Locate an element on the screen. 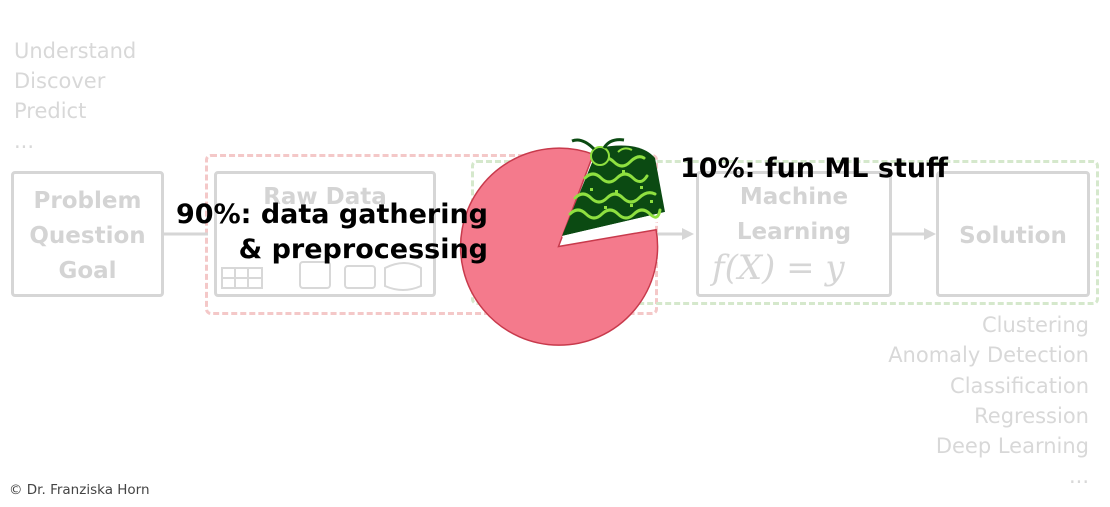  raw-data-box: Raw Data is located at coordinates (325, 234).